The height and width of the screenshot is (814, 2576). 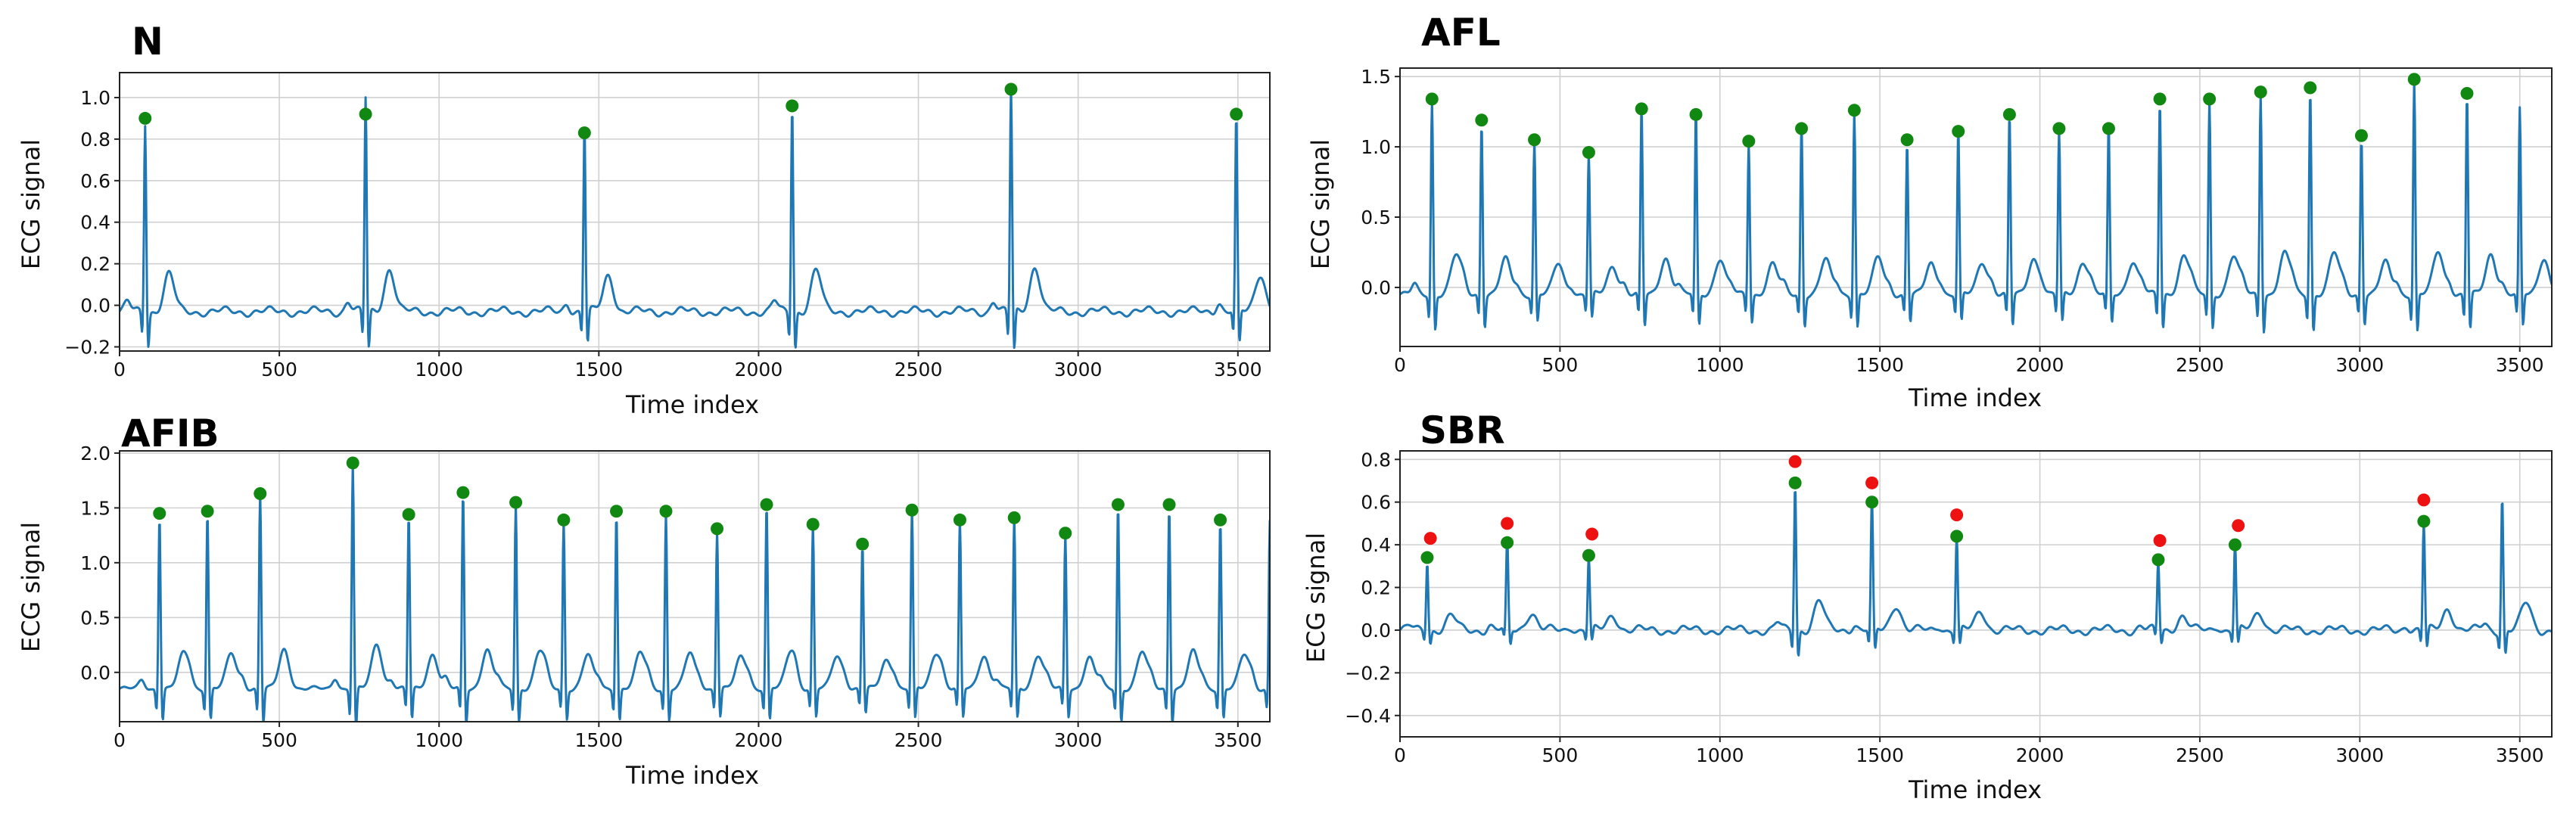 What do you see at coordinates (1461, 32) in the screenshot?
I see `panel-title: AFL` at bounding box center [1461, 32].